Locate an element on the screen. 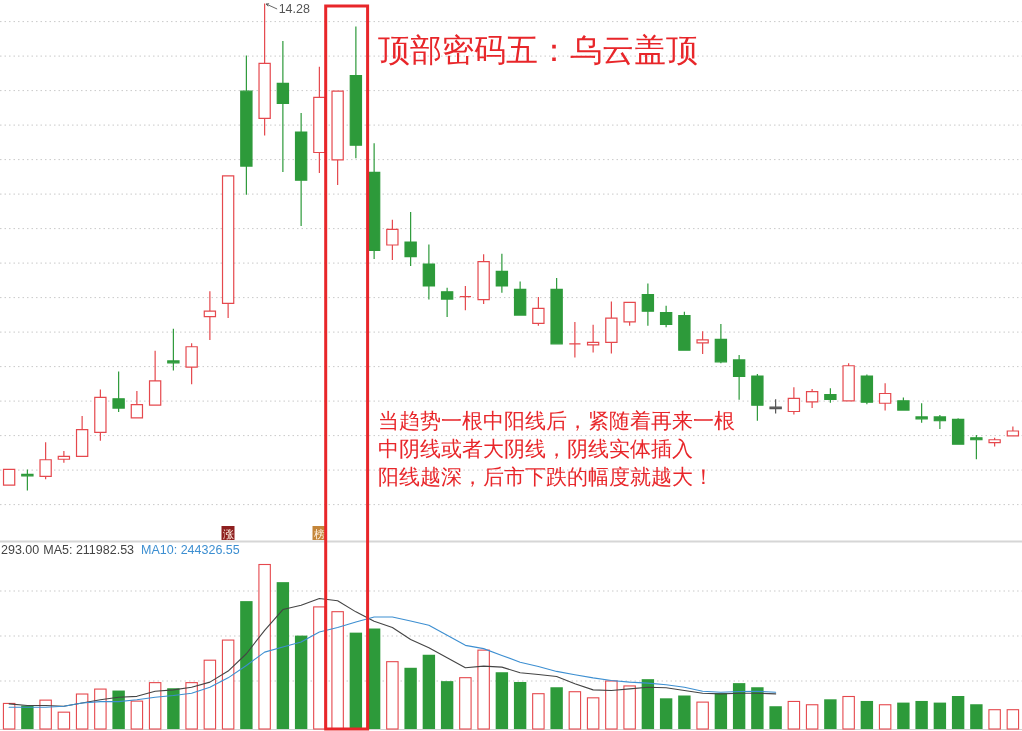 The height and width of the screenshot is (731, 1022). annotation: 阳线越深，后市下跌的幅度就越大！ is located at coordinates (546, 476).